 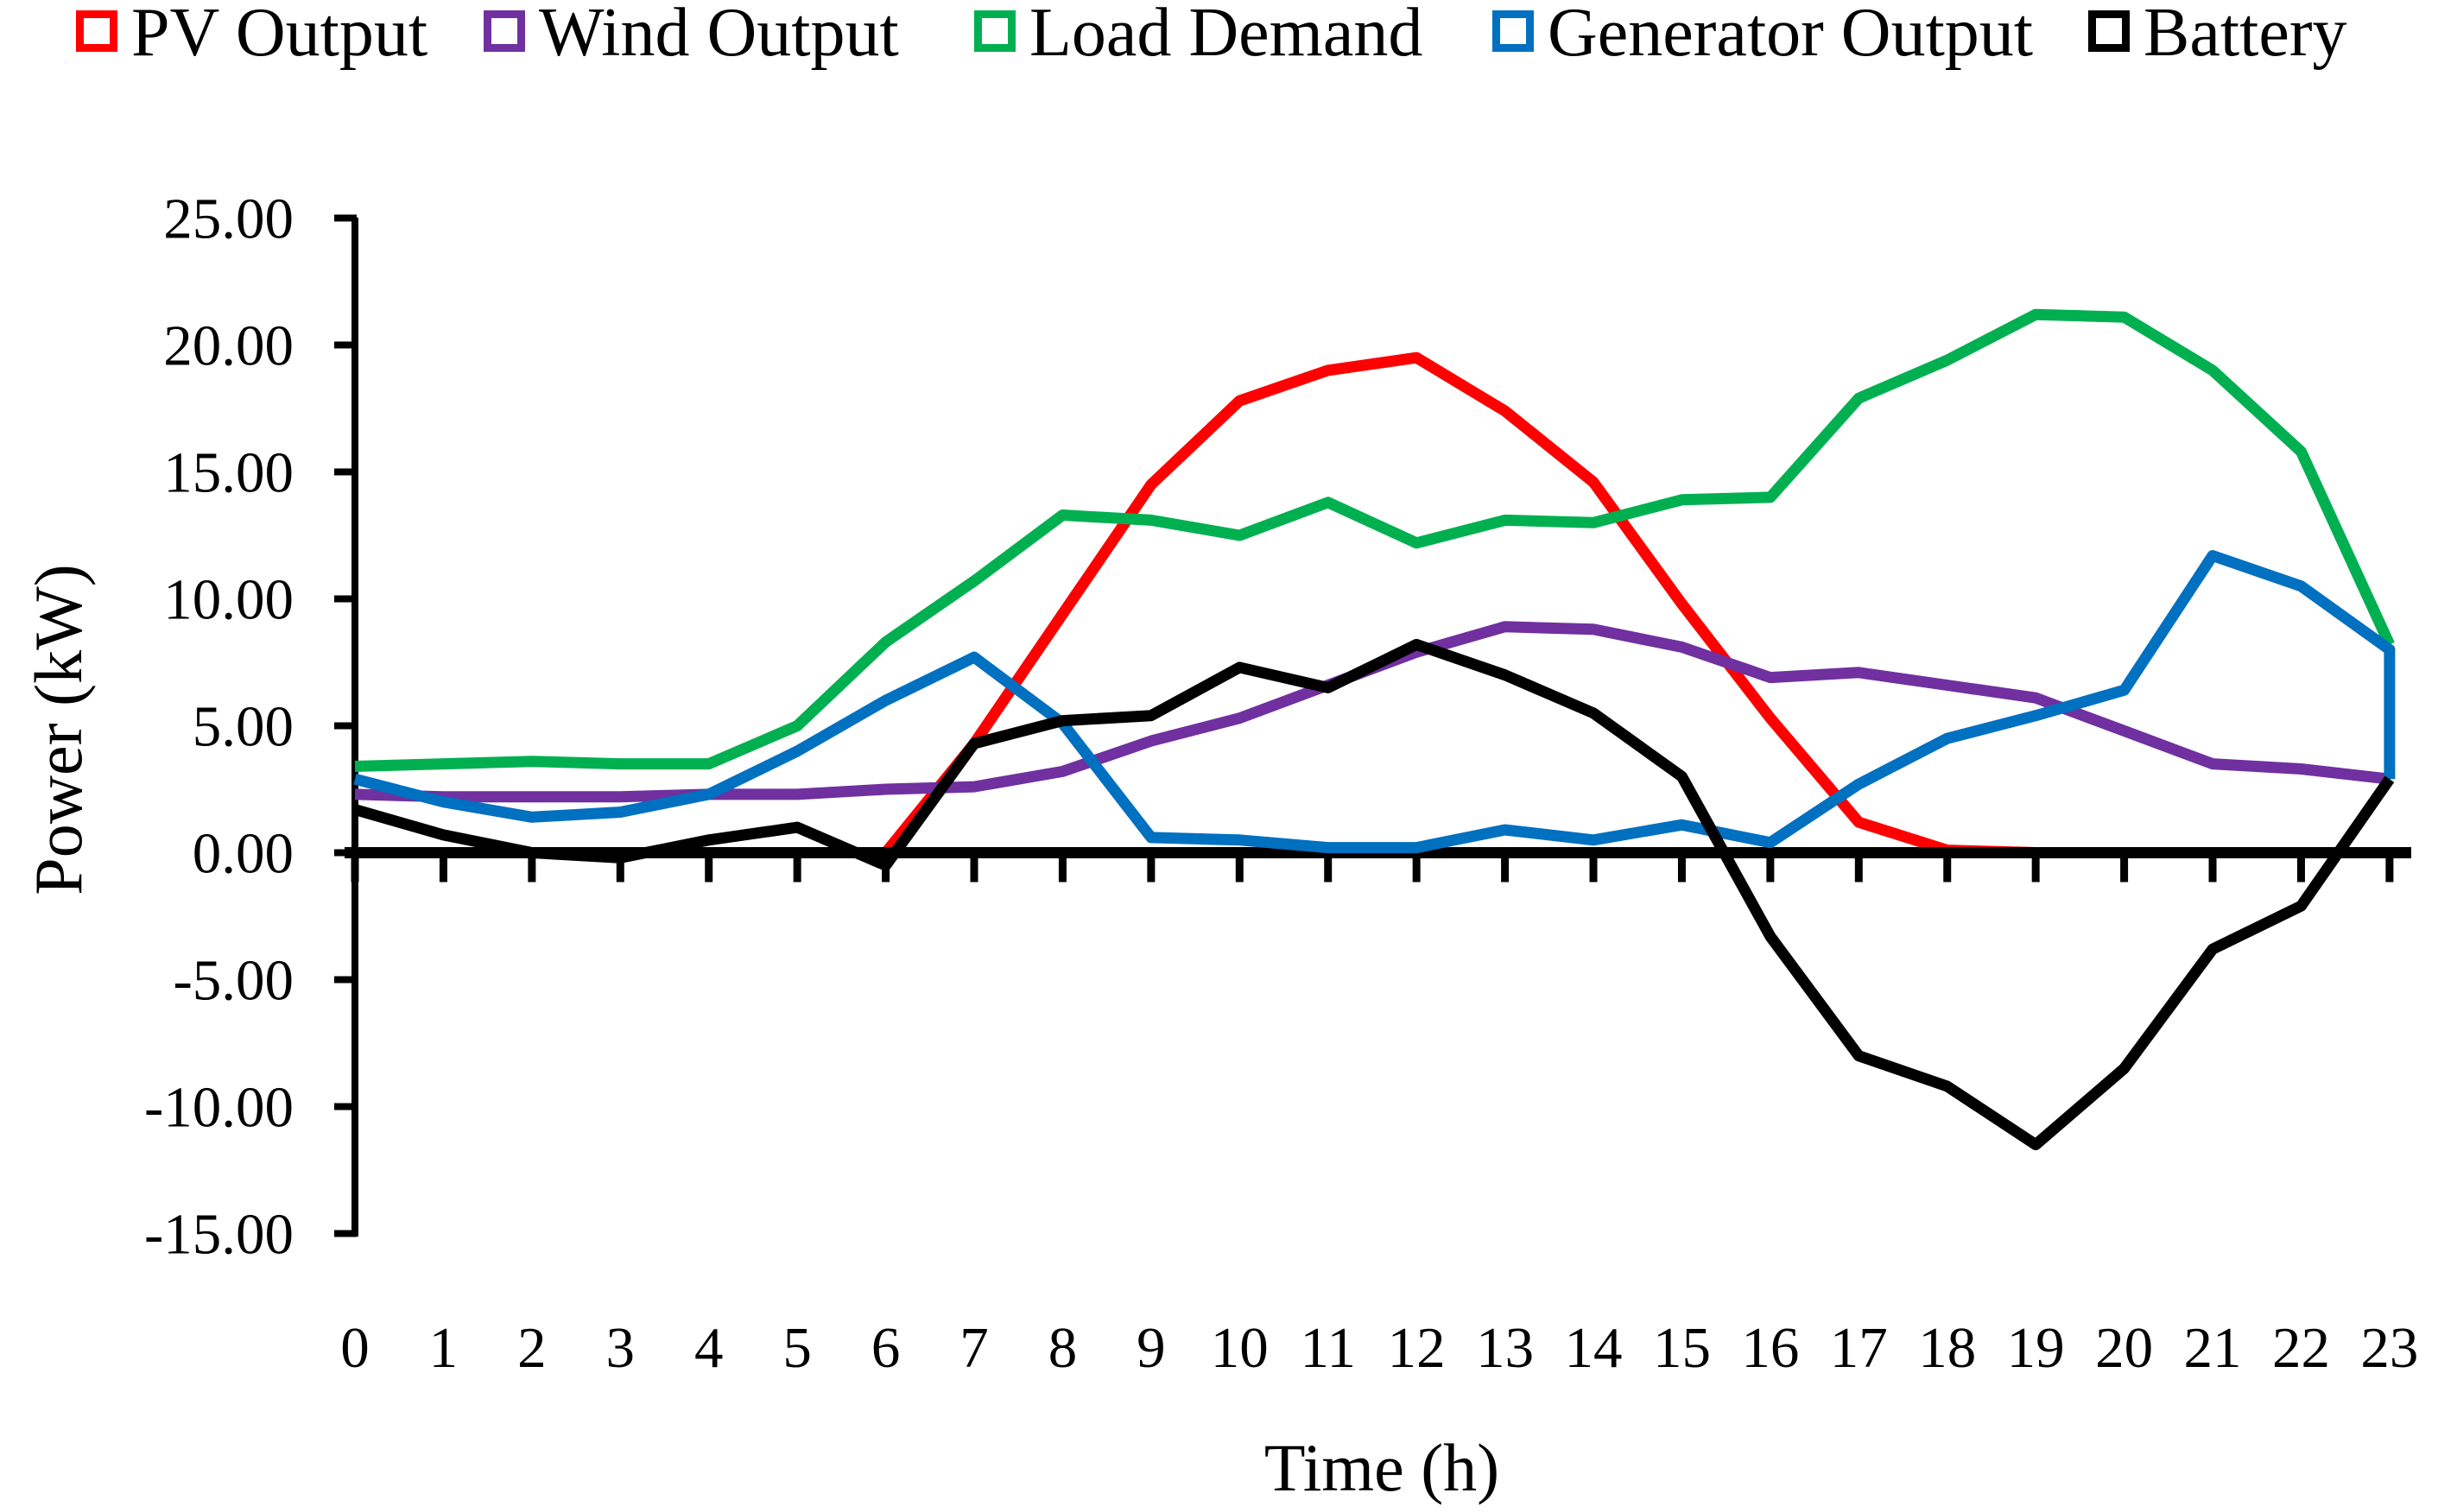 What do you see at coordinates (1381, 1467) in the screenshot?
I see `x-axis-title: Time (h)` at bounding box center [1381, 1467].